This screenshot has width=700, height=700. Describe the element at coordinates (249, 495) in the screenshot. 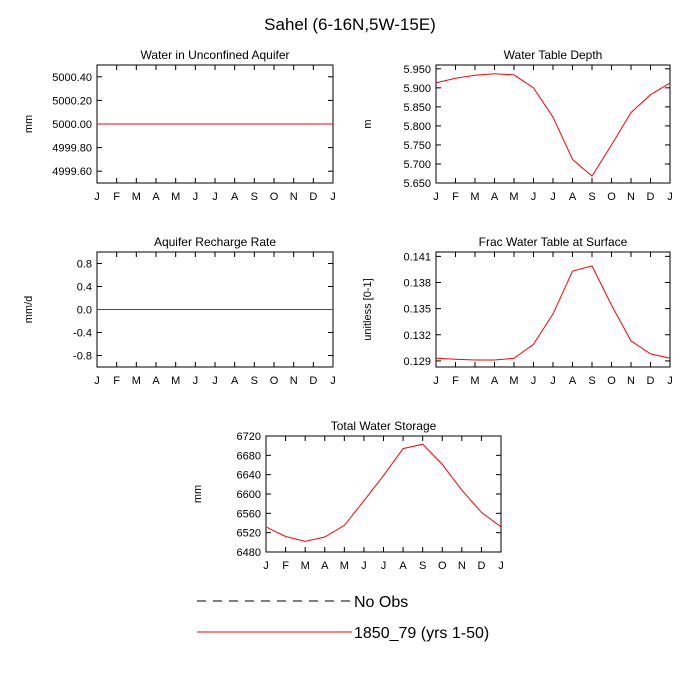

I see `y-tick-label: 6600` at that location.